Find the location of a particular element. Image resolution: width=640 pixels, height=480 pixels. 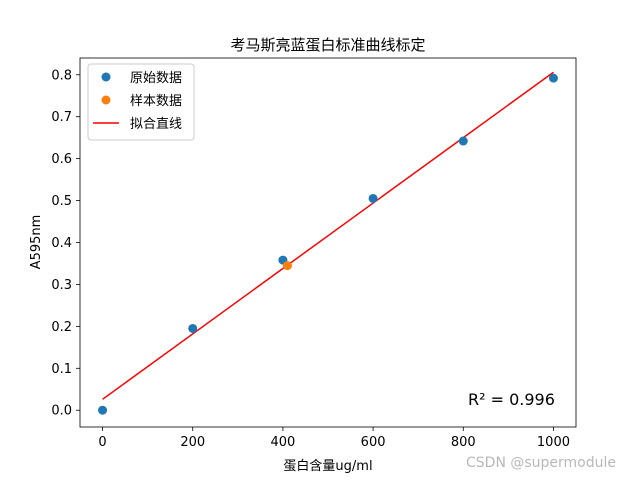

x-tick-label: 1000 is located at coordinates (553, 442).